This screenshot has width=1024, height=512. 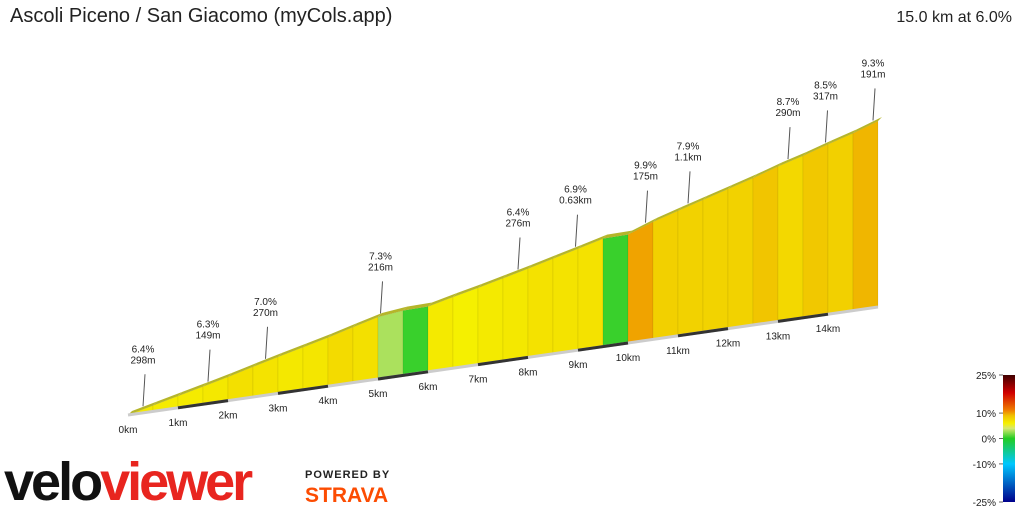 What do you see at coordinates (678, 351) in the screenshot?
I see `x-tick-label: 11km` at bounding box center [678, 351].